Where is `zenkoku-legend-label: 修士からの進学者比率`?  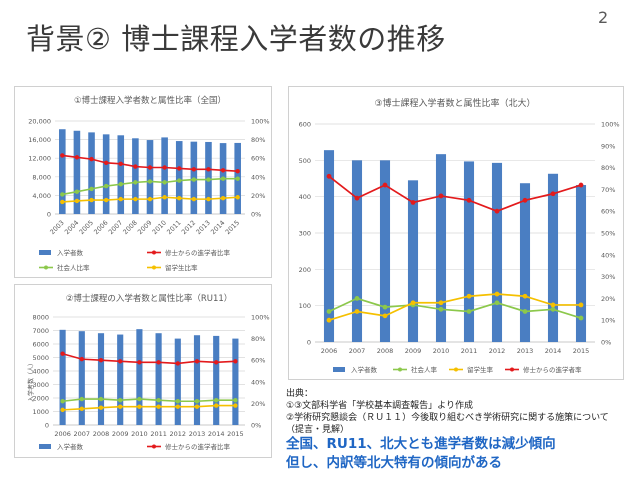 zenkoku-legend-label: 修士からの進学者比率 is located at coordinates (198, 252).